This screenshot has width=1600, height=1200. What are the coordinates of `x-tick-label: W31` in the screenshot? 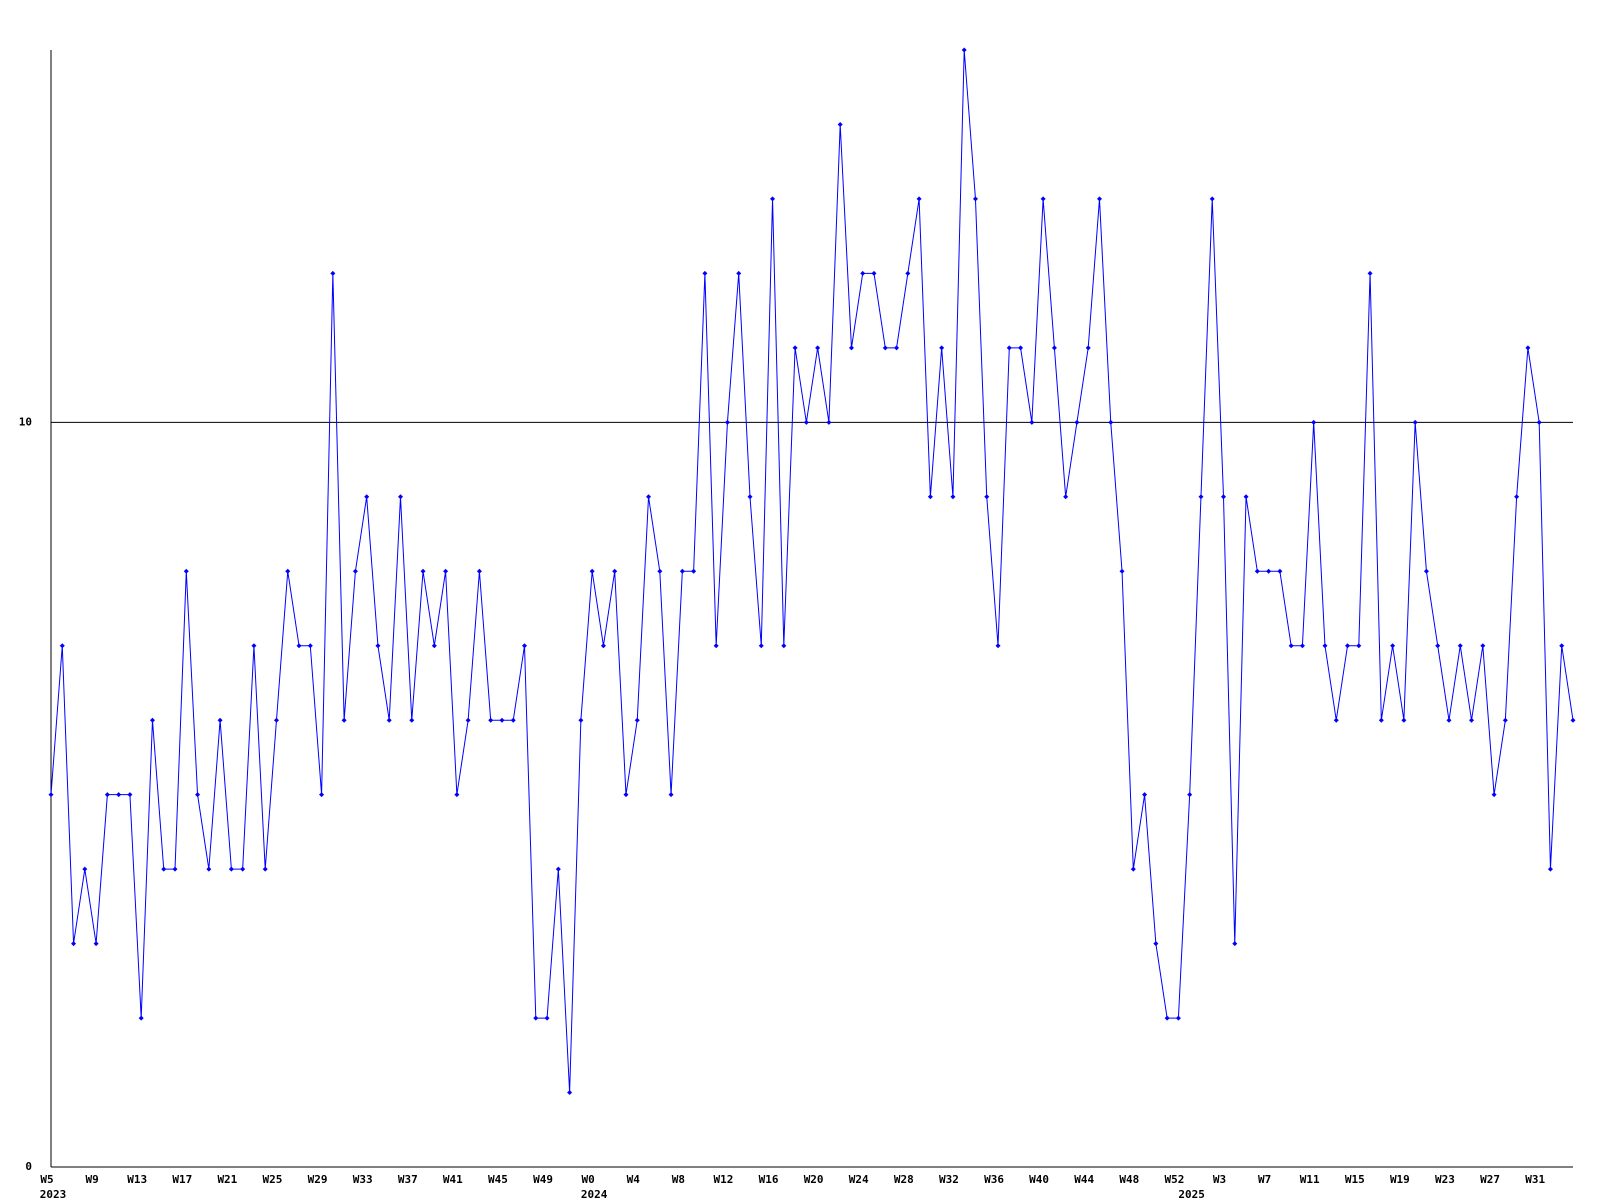 It's located at (1535, 1179).